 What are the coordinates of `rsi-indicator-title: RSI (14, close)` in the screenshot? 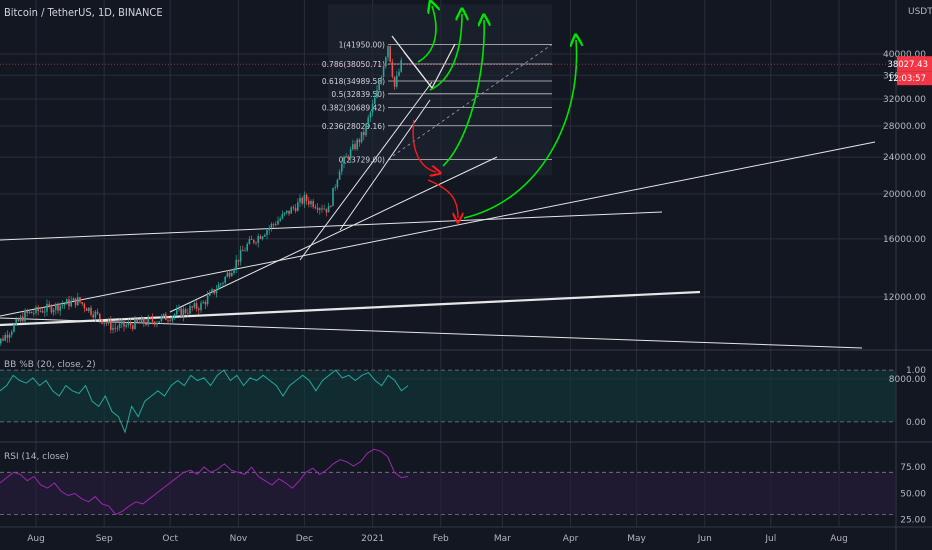 It's located at (36, 457).